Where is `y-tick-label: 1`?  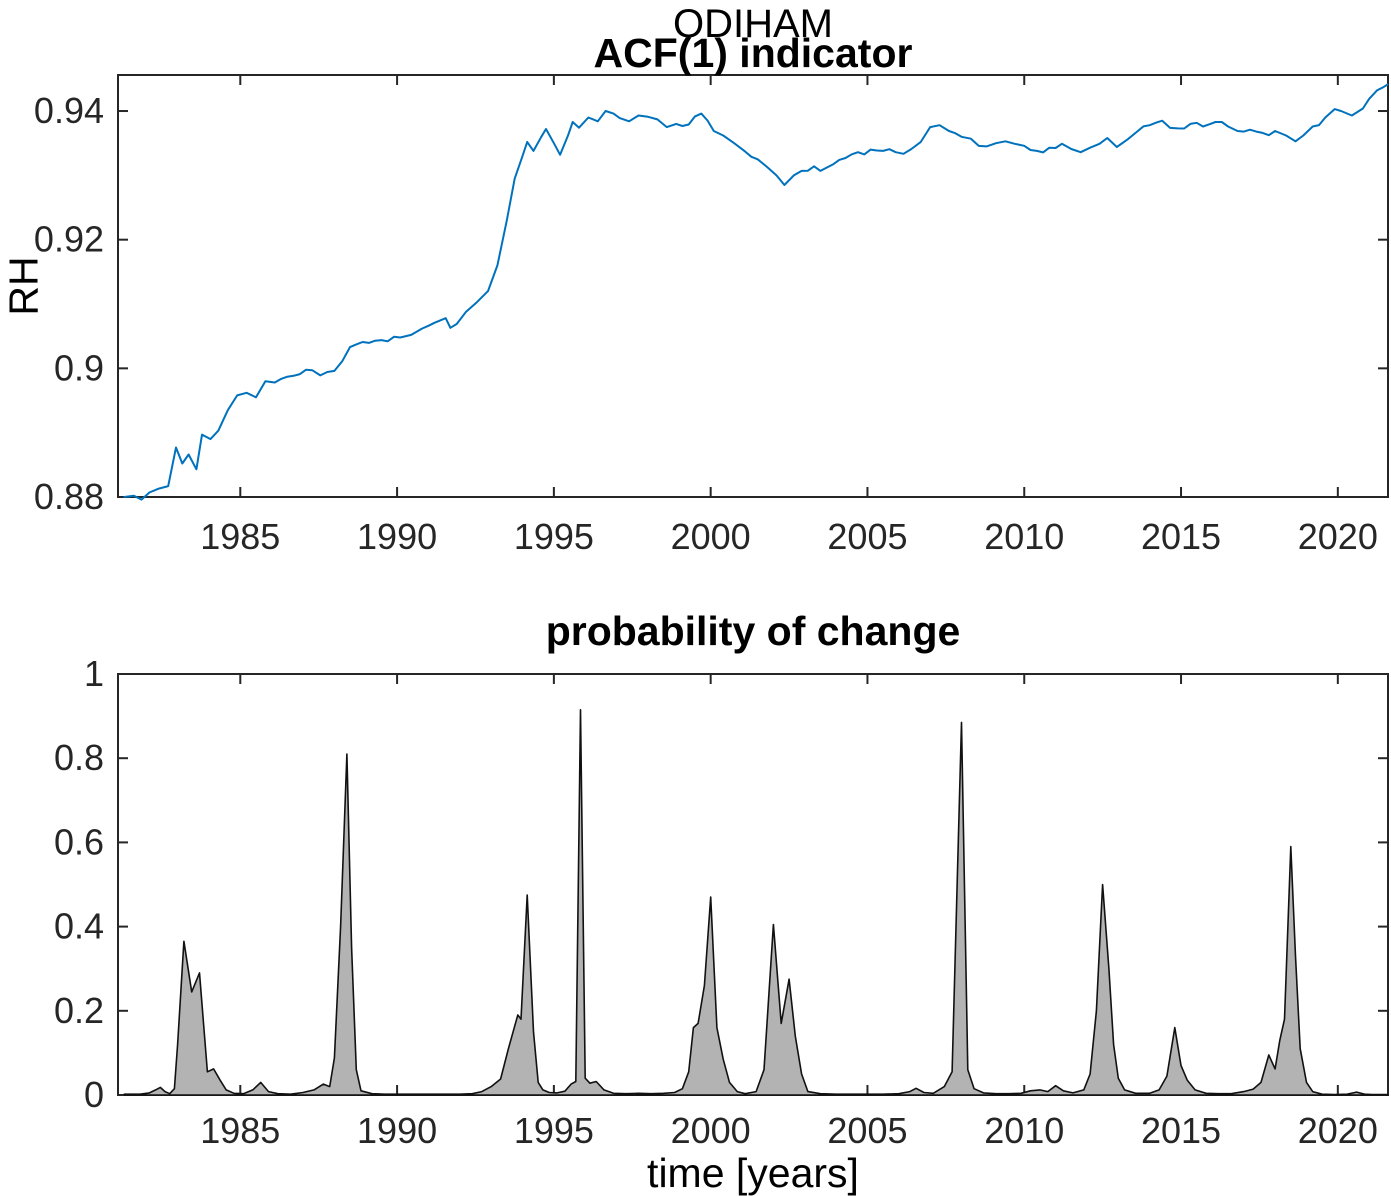
y-tick-label: 1 is located at coordinates (94, 673).